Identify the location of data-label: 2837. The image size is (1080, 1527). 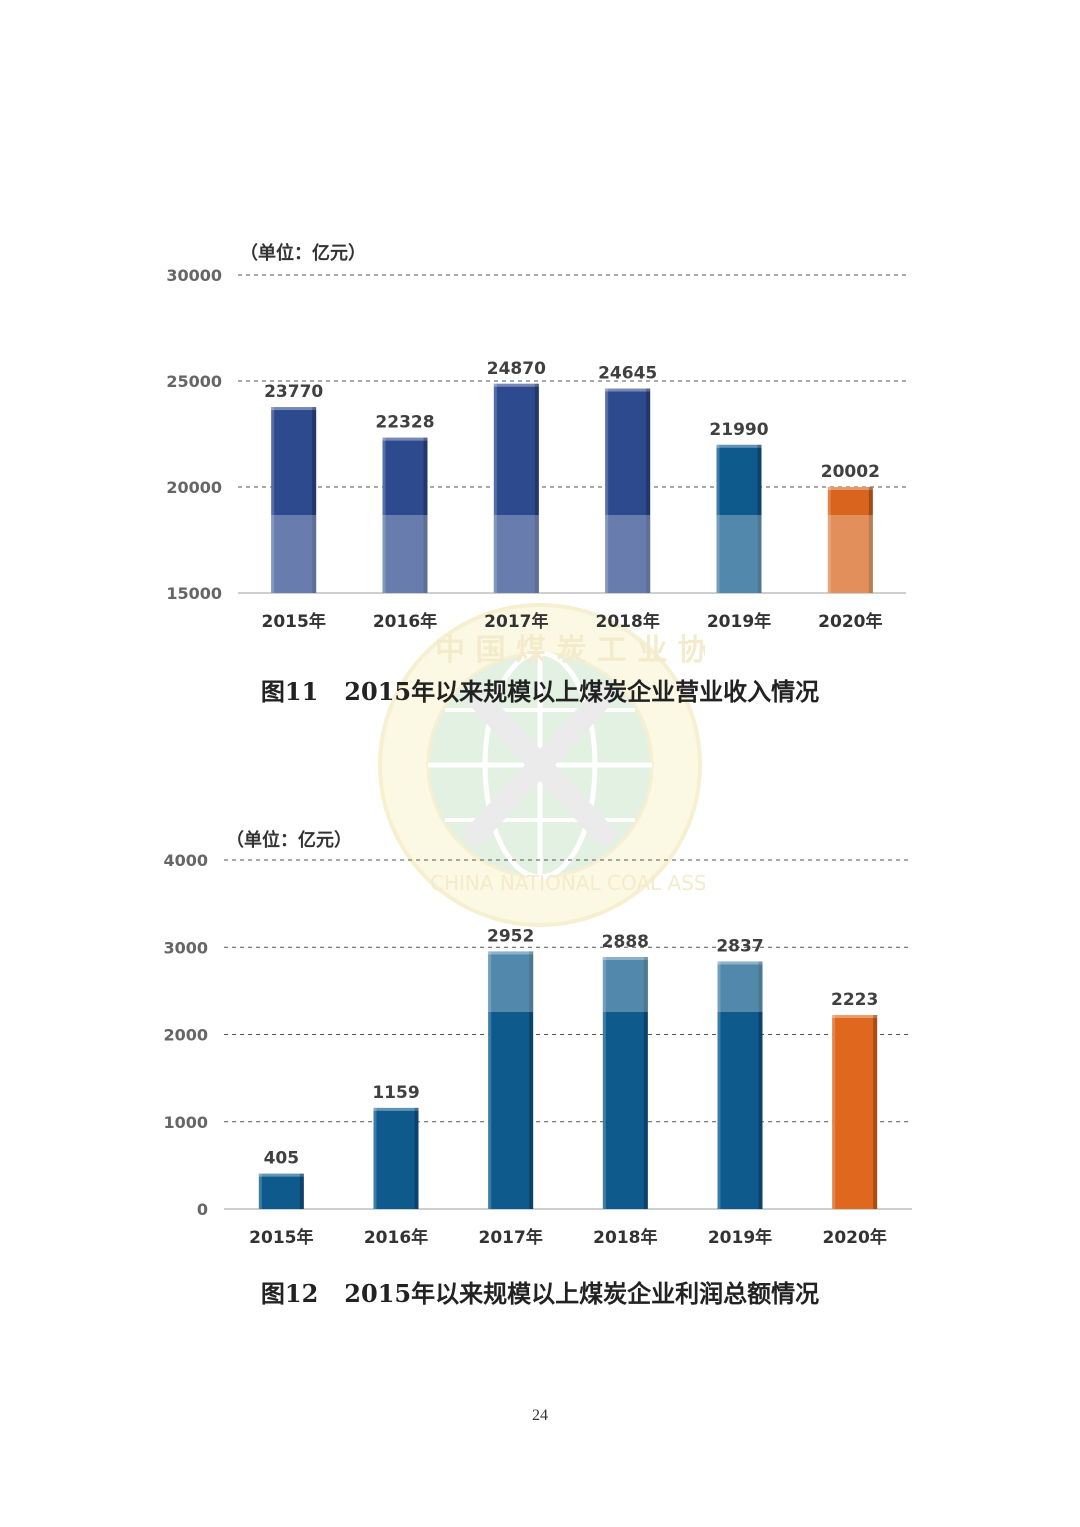
(739, 946).